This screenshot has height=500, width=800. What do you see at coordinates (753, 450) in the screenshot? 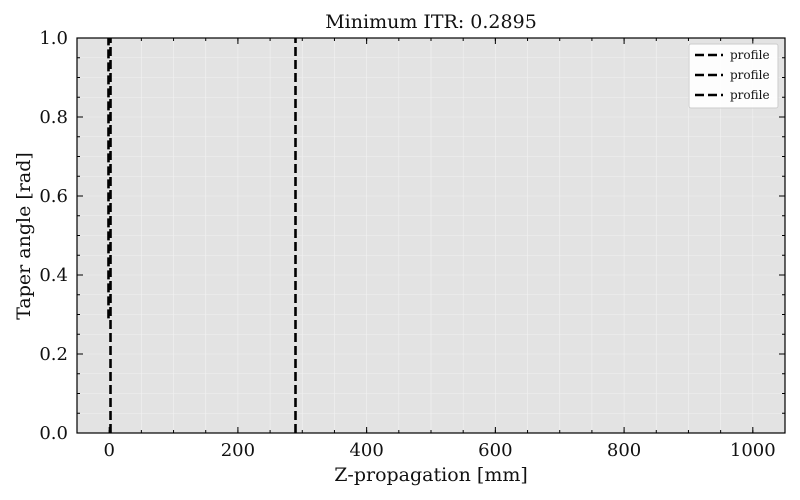
I see `x-tick-label: 1000` at bounding box center [753, 450].